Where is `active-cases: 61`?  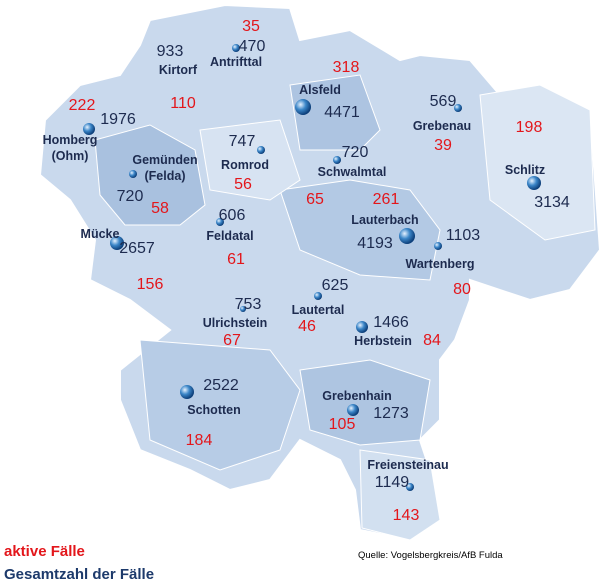 active-cases: 61 is located at coordinates (236, 259).